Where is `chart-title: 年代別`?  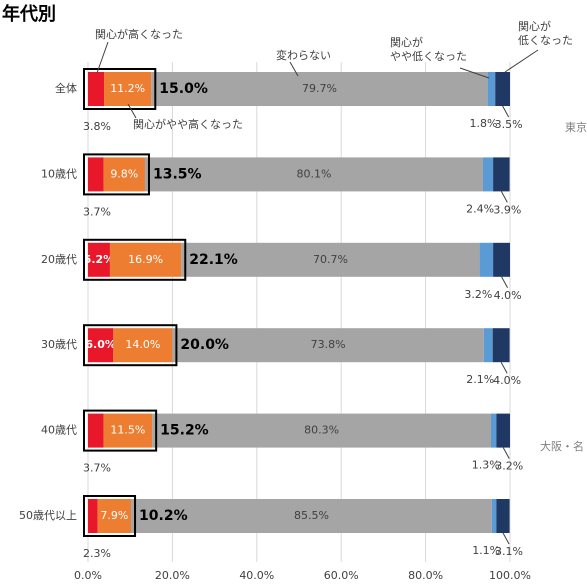 chart-title: 年代別 is located at coordinates (29, 14).